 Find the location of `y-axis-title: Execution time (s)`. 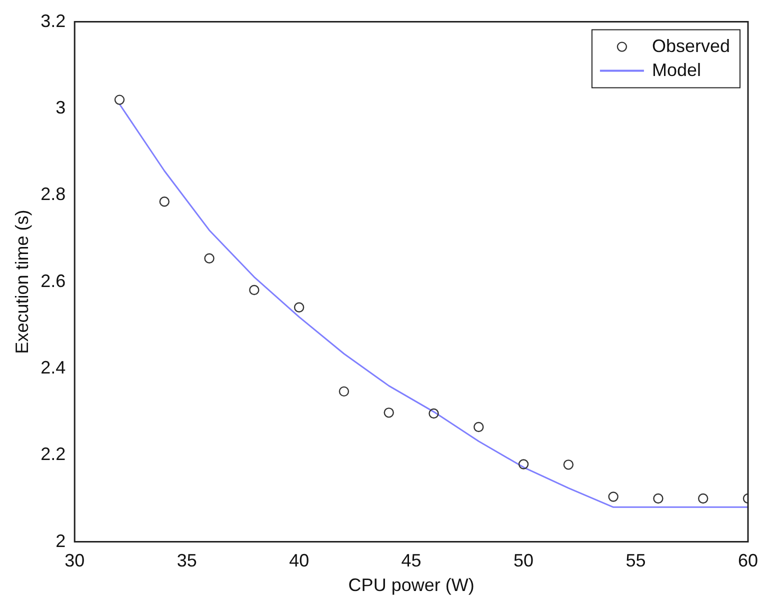

y-axis-title: Execution time (s) is located at coordinates (22, 282).